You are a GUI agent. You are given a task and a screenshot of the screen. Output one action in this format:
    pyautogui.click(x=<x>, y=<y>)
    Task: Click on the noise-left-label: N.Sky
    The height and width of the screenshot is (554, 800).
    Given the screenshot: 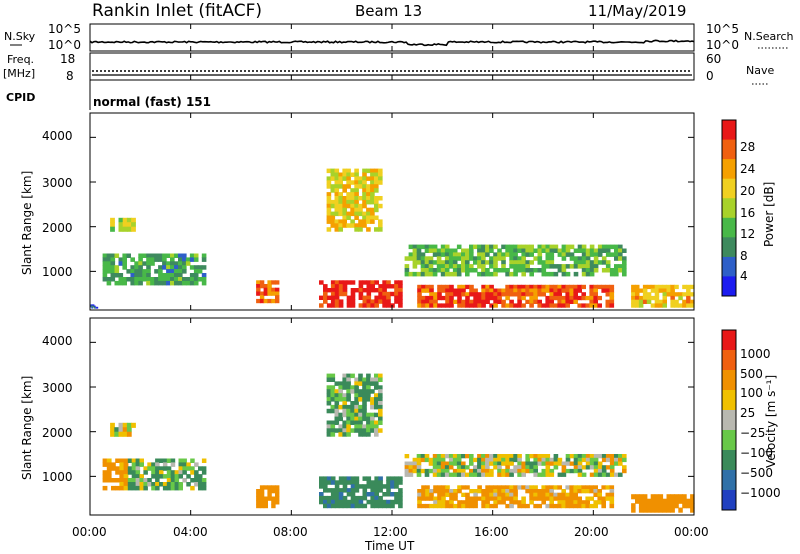 What is the action you would take?
    pyautogui.click(x=20, y=36)
    